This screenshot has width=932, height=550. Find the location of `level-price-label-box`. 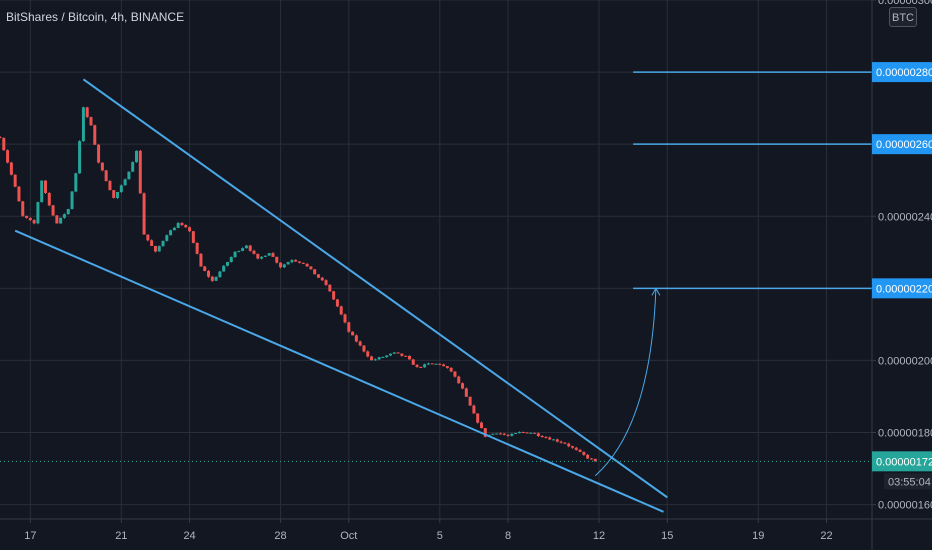

level-price-label-box is located at coordinates (902, 72).